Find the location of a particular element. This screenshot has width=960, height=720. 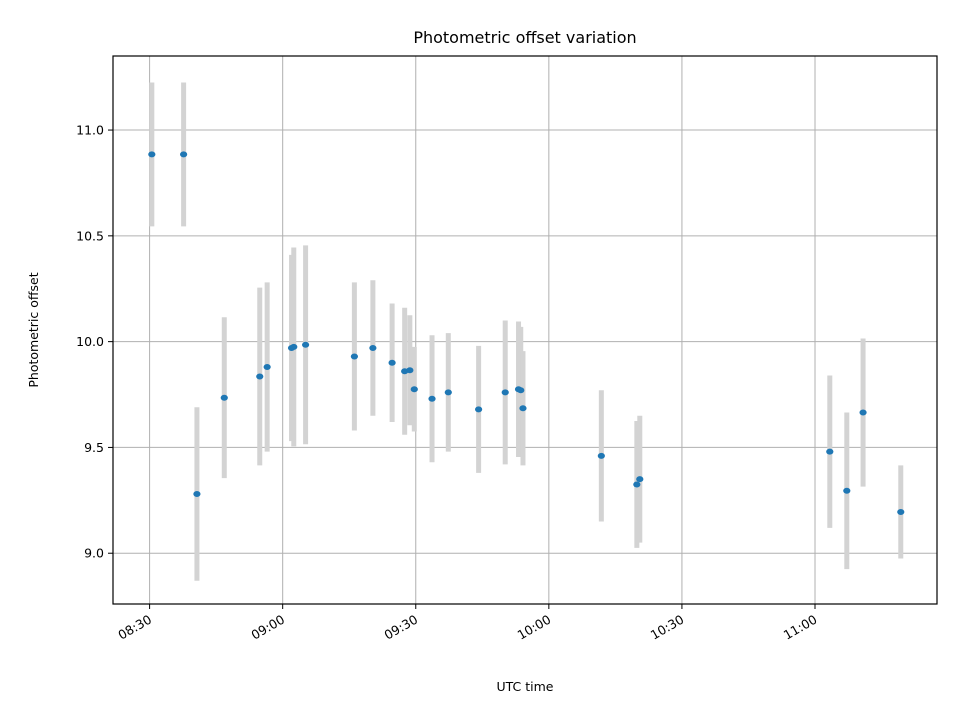

y-axis-ticks: 9.0 9.5 10.0 10.5 11.0 is located at coordinates (94, 342).